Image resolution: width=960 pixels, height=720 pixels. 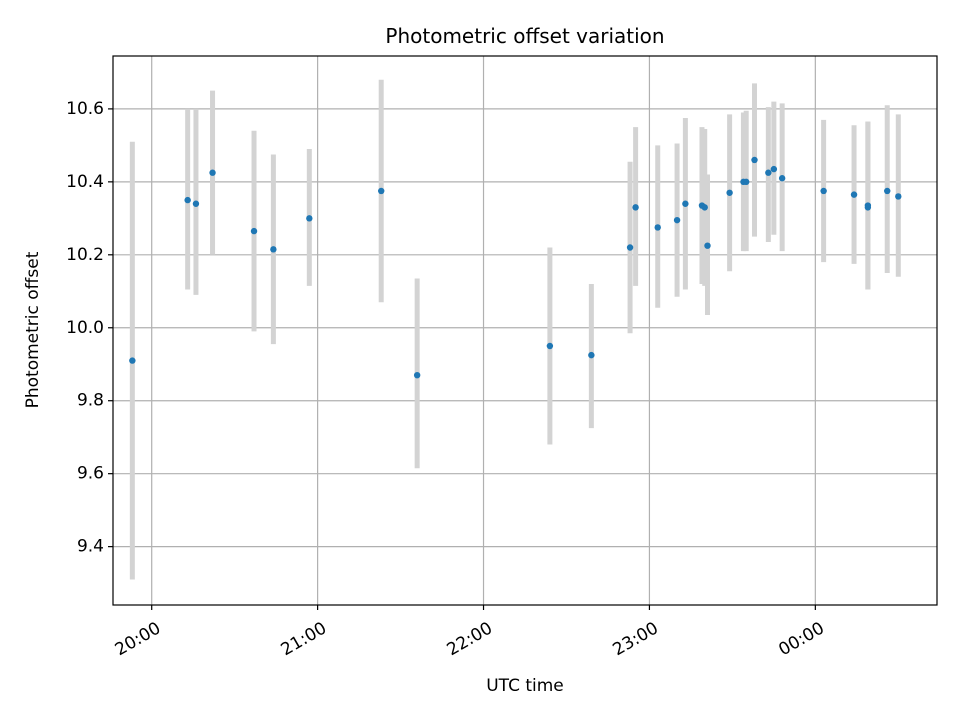 I want to click on y-tick-label: 9.8, so click(x=90, y=401).